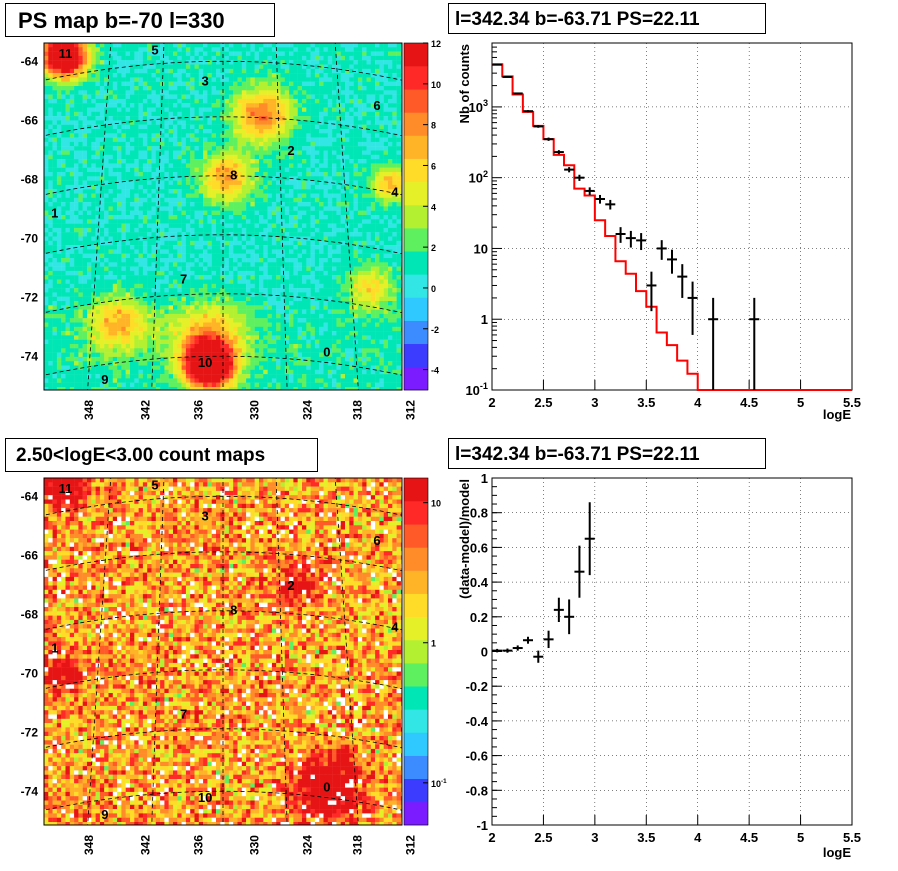  I want to click on lat-tick-label: -66, so click(30, 555).